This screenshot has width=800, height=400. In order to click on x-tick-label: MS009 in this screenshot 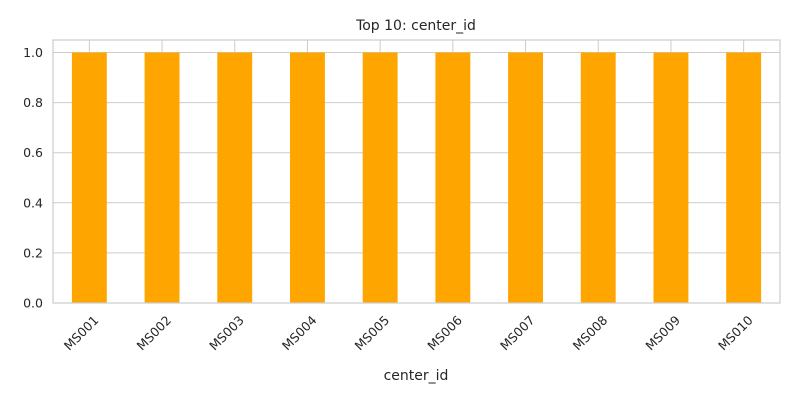, I will do `click(662, 332)`.